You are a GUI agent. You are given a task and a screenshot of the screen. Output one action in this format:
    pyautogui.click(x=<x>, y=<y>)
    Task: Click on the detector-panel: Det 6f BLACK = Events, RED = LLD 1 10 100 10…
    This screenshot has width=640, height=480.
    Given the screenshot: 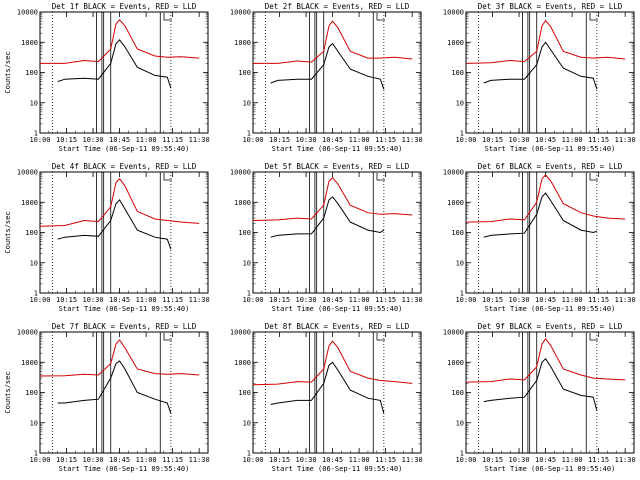 What is the action you would take?
    pyautogui.click(x=539, y=237)
    